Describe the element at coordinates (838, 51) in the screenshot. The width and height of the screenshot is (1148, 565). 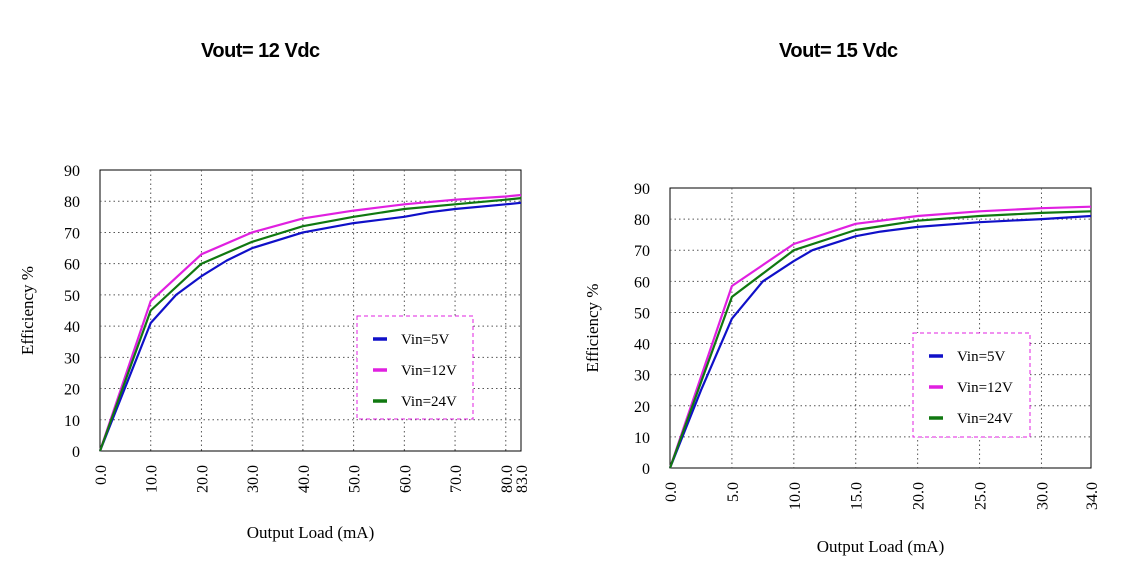
I see `chart-title-right: Vout= 15 Vdc` at that location.